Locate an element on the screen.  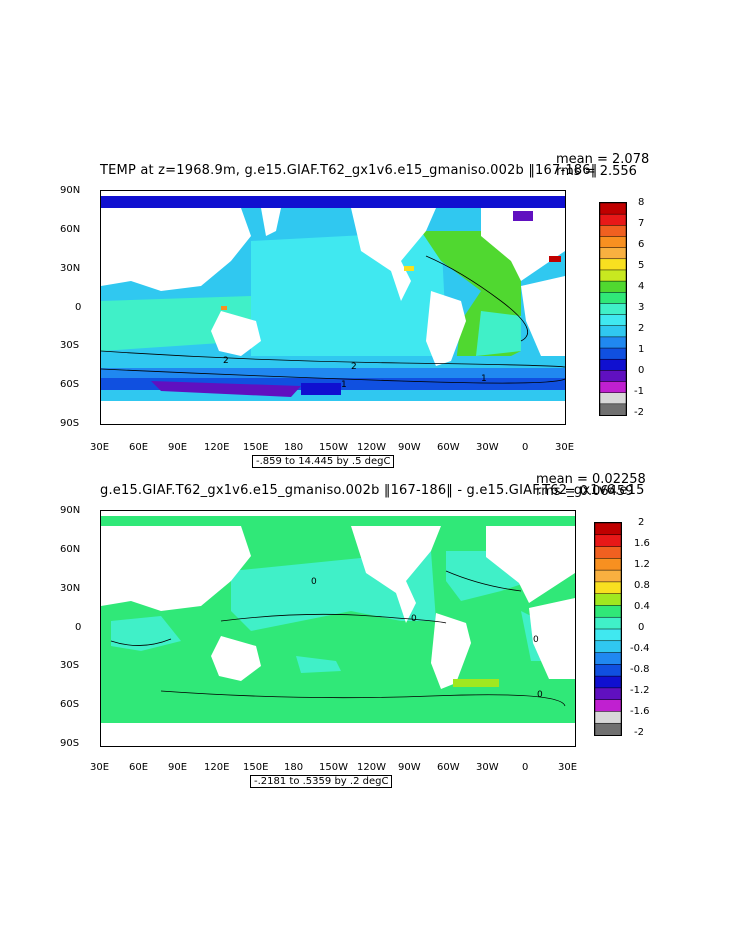
lon-label: 150E is located at coordinates (256, 767).